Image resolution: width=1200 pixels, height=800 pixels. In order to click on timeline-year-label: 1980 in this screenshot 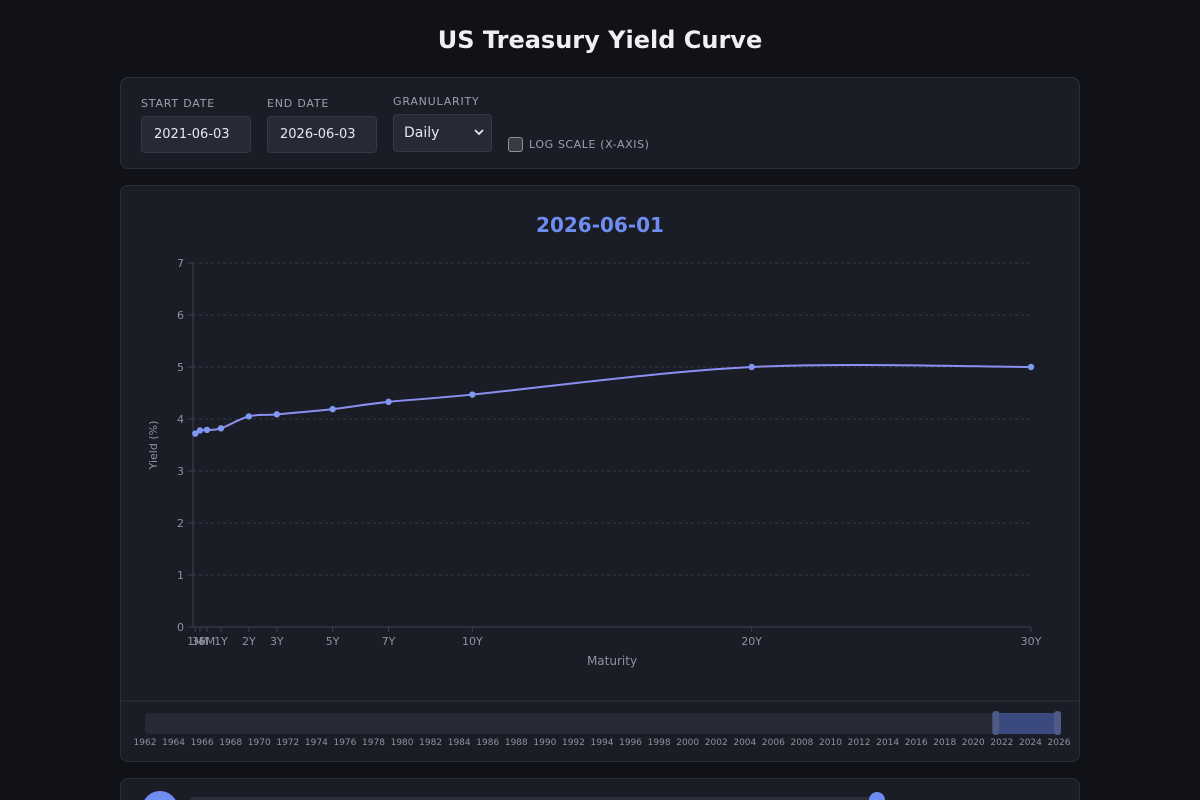, I will do `click(402, 743)`.